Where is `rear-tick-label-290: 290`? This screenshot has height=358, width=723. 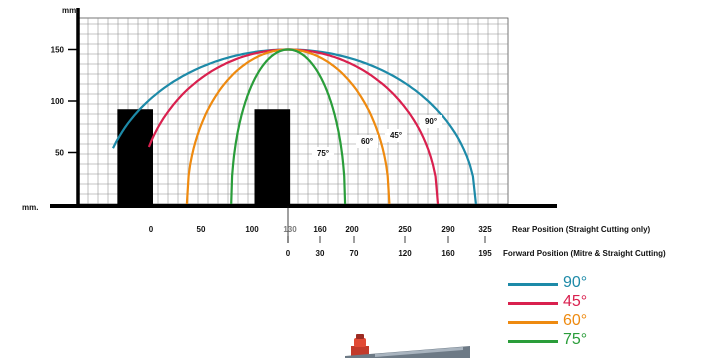 rear-tick-label-290: 290 is located at coordinates (448, 229).